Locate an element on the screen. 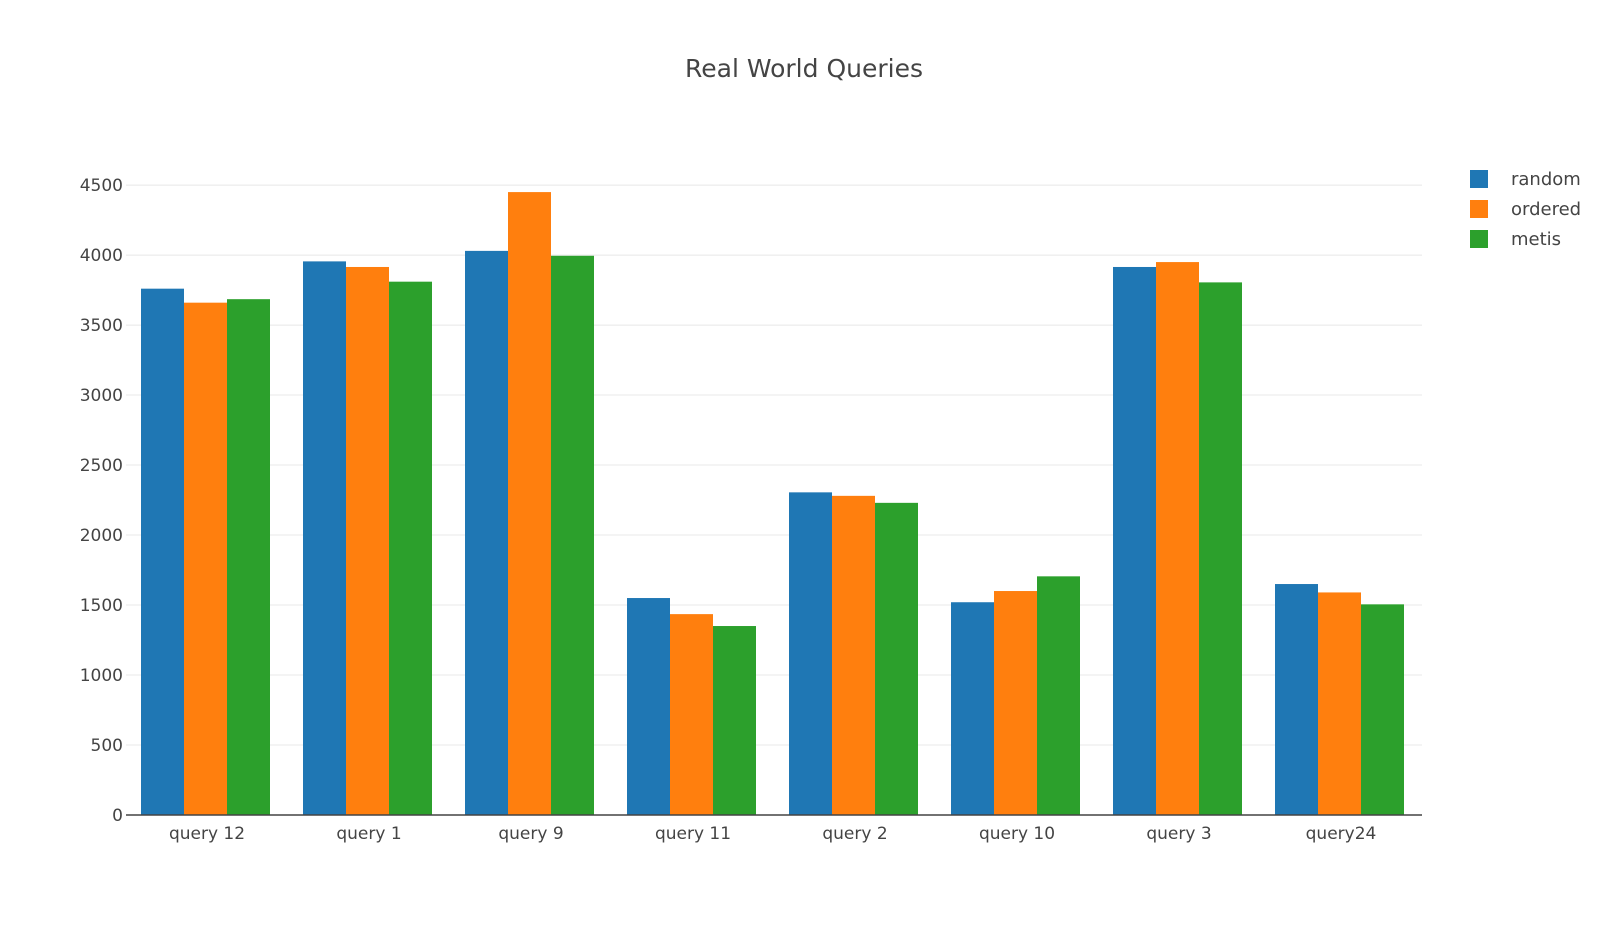 The height and width of the screenshot is (940, 1600). chart-title: Real World Queries is located at coordinates (804, 68).